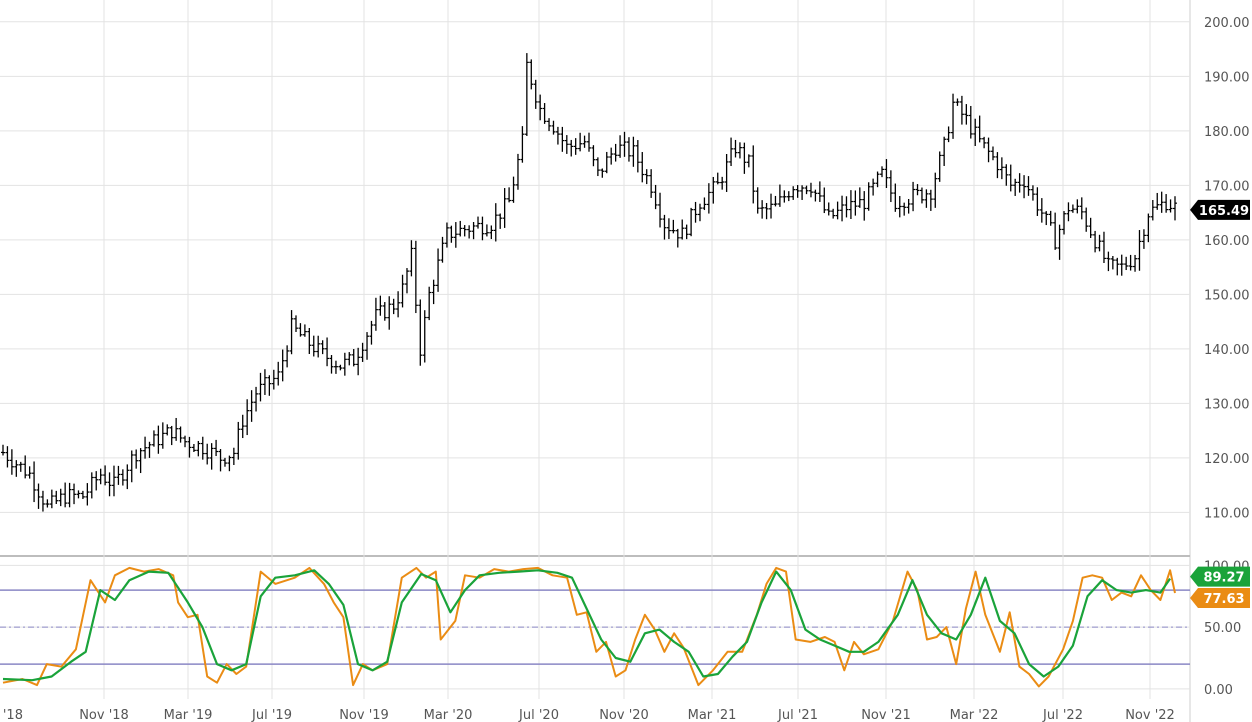 The width and height of the screenshot is (1252, 722). What do you see at coordinates (624, 715) in the screenshot?
I see `x-tick-label: Nov '20` at bounding box center [624, 715].